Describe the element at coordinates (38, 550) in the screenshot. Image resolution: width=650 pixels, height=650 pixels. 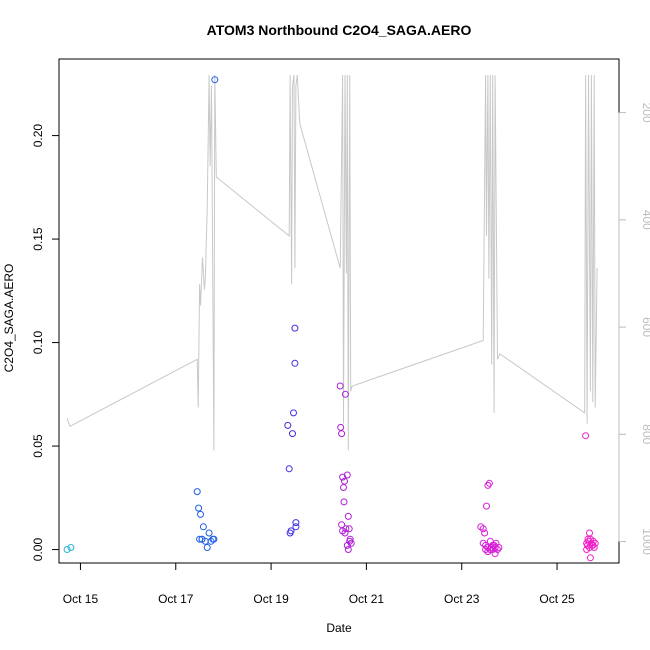
I see `y-tick-label: 0.00` at that location.